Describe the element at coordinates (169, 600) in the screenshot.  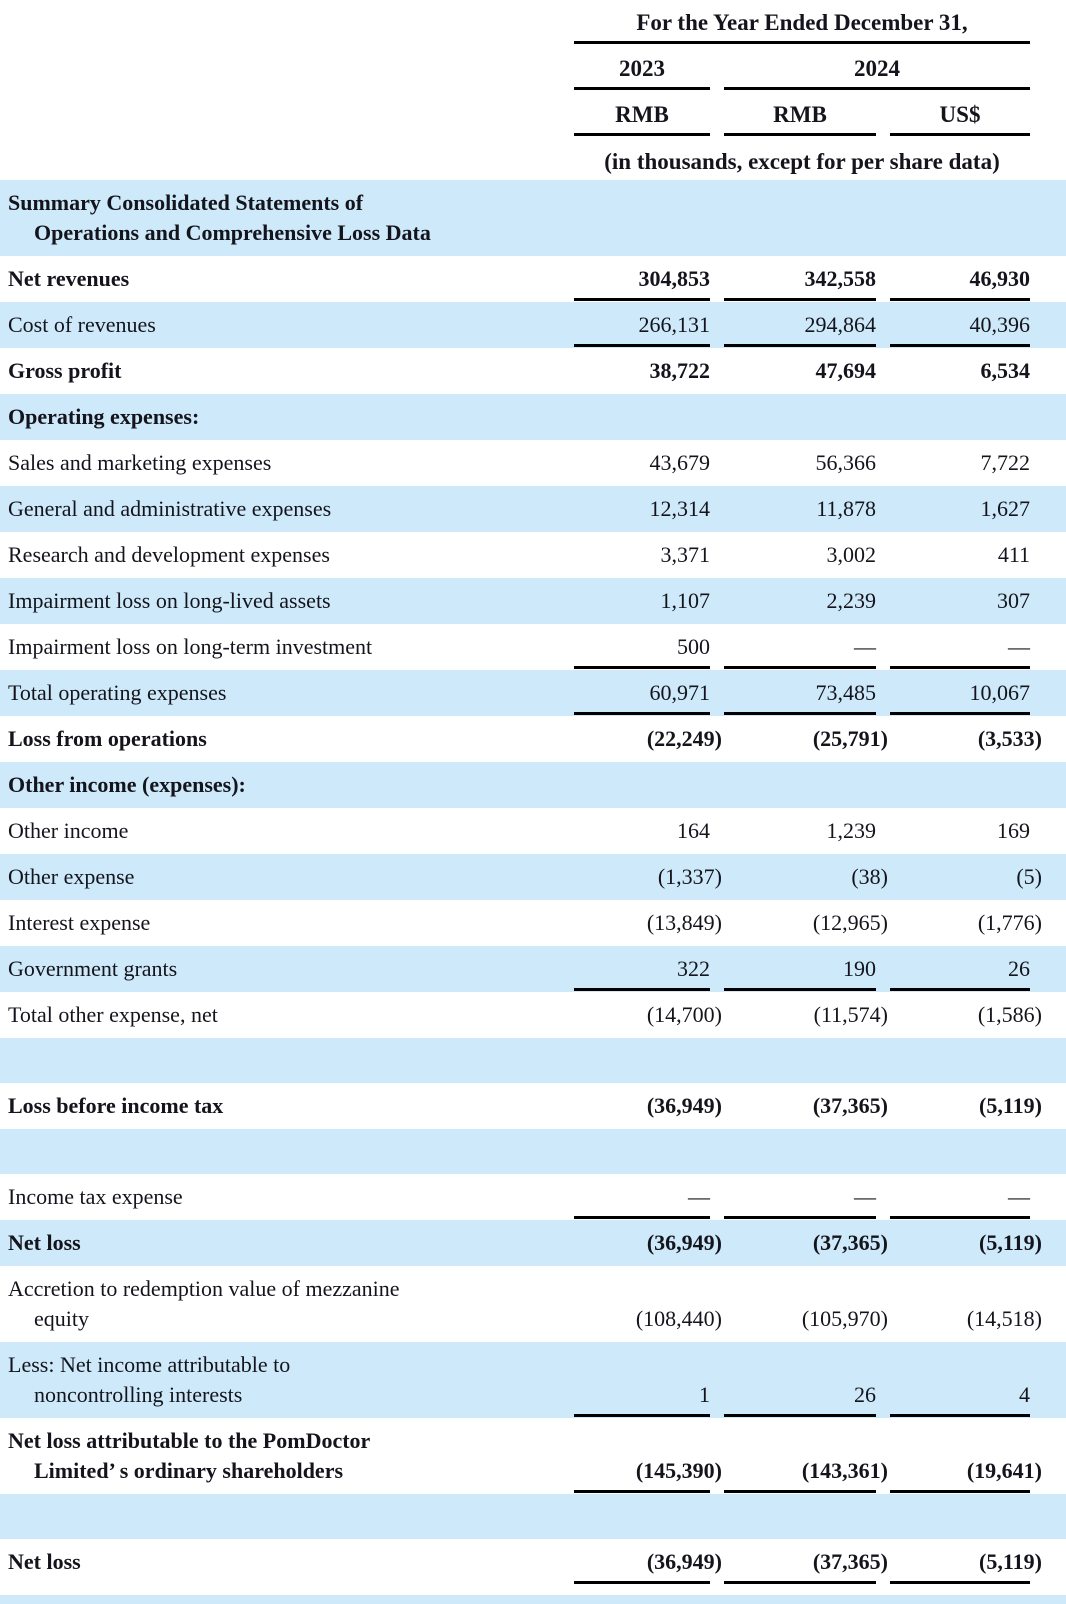
I see `row-label: Impairment loss on long-lived assets` at that location.